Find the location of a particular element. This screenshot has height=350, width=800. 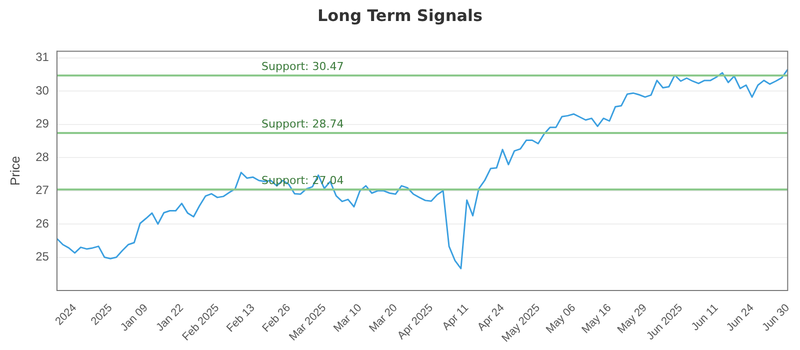

x-tick-label: Jun 11 is located at coordinates (705, 318).